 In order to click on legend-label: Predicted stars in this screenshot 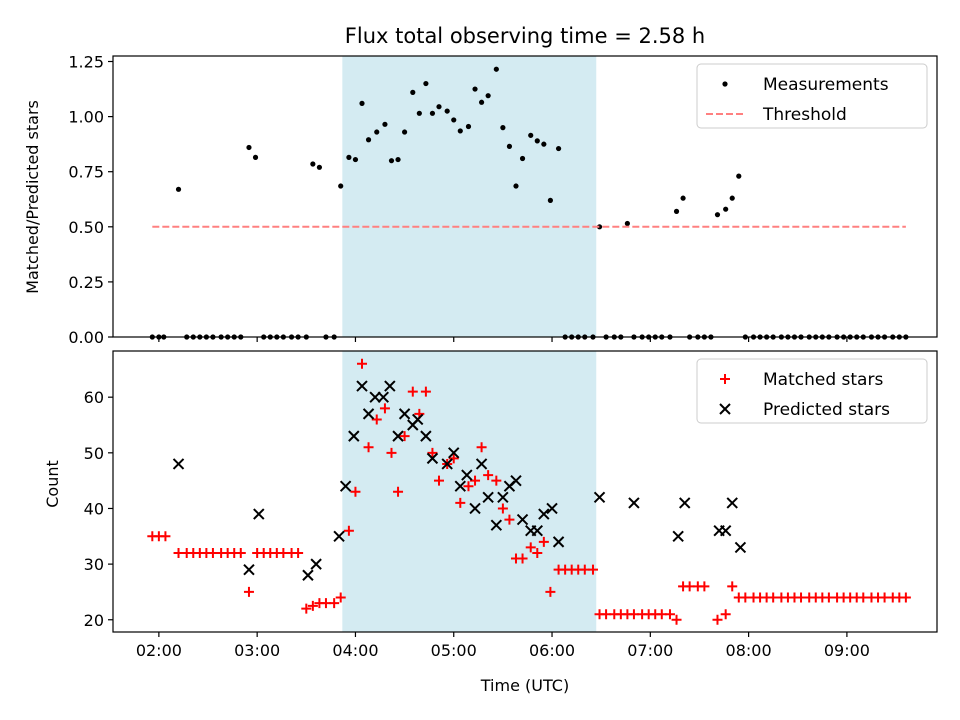, I will do `click(826, 410)`.